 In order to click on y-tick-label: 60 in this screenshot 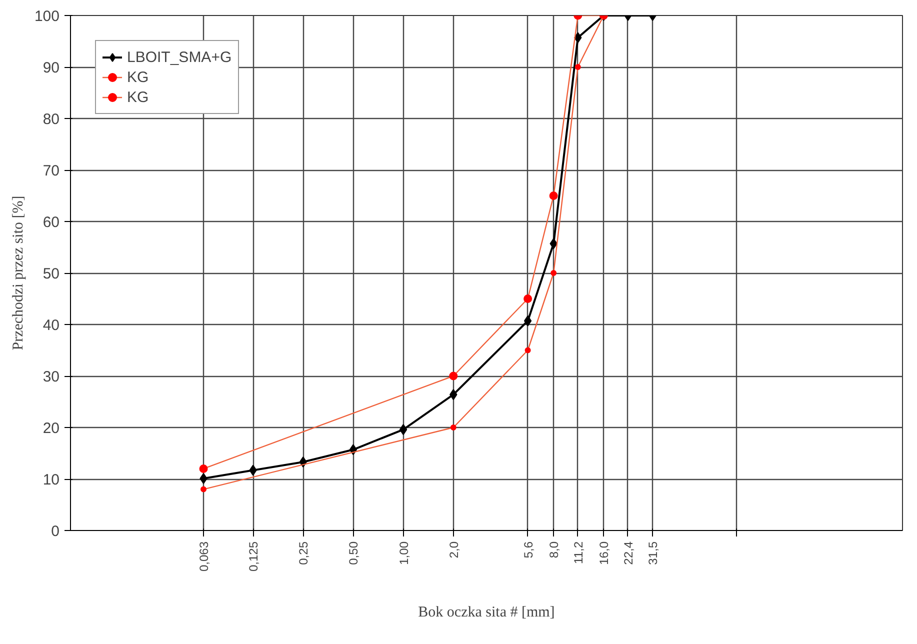, I will do `click(51, 222)`.